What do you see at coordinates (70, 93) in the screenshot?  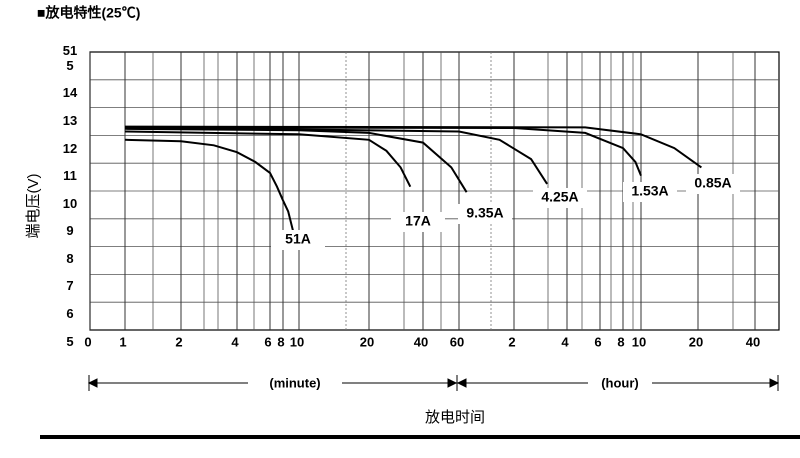 I see `y-tick-label: 14` at bounding box center [70, 93].